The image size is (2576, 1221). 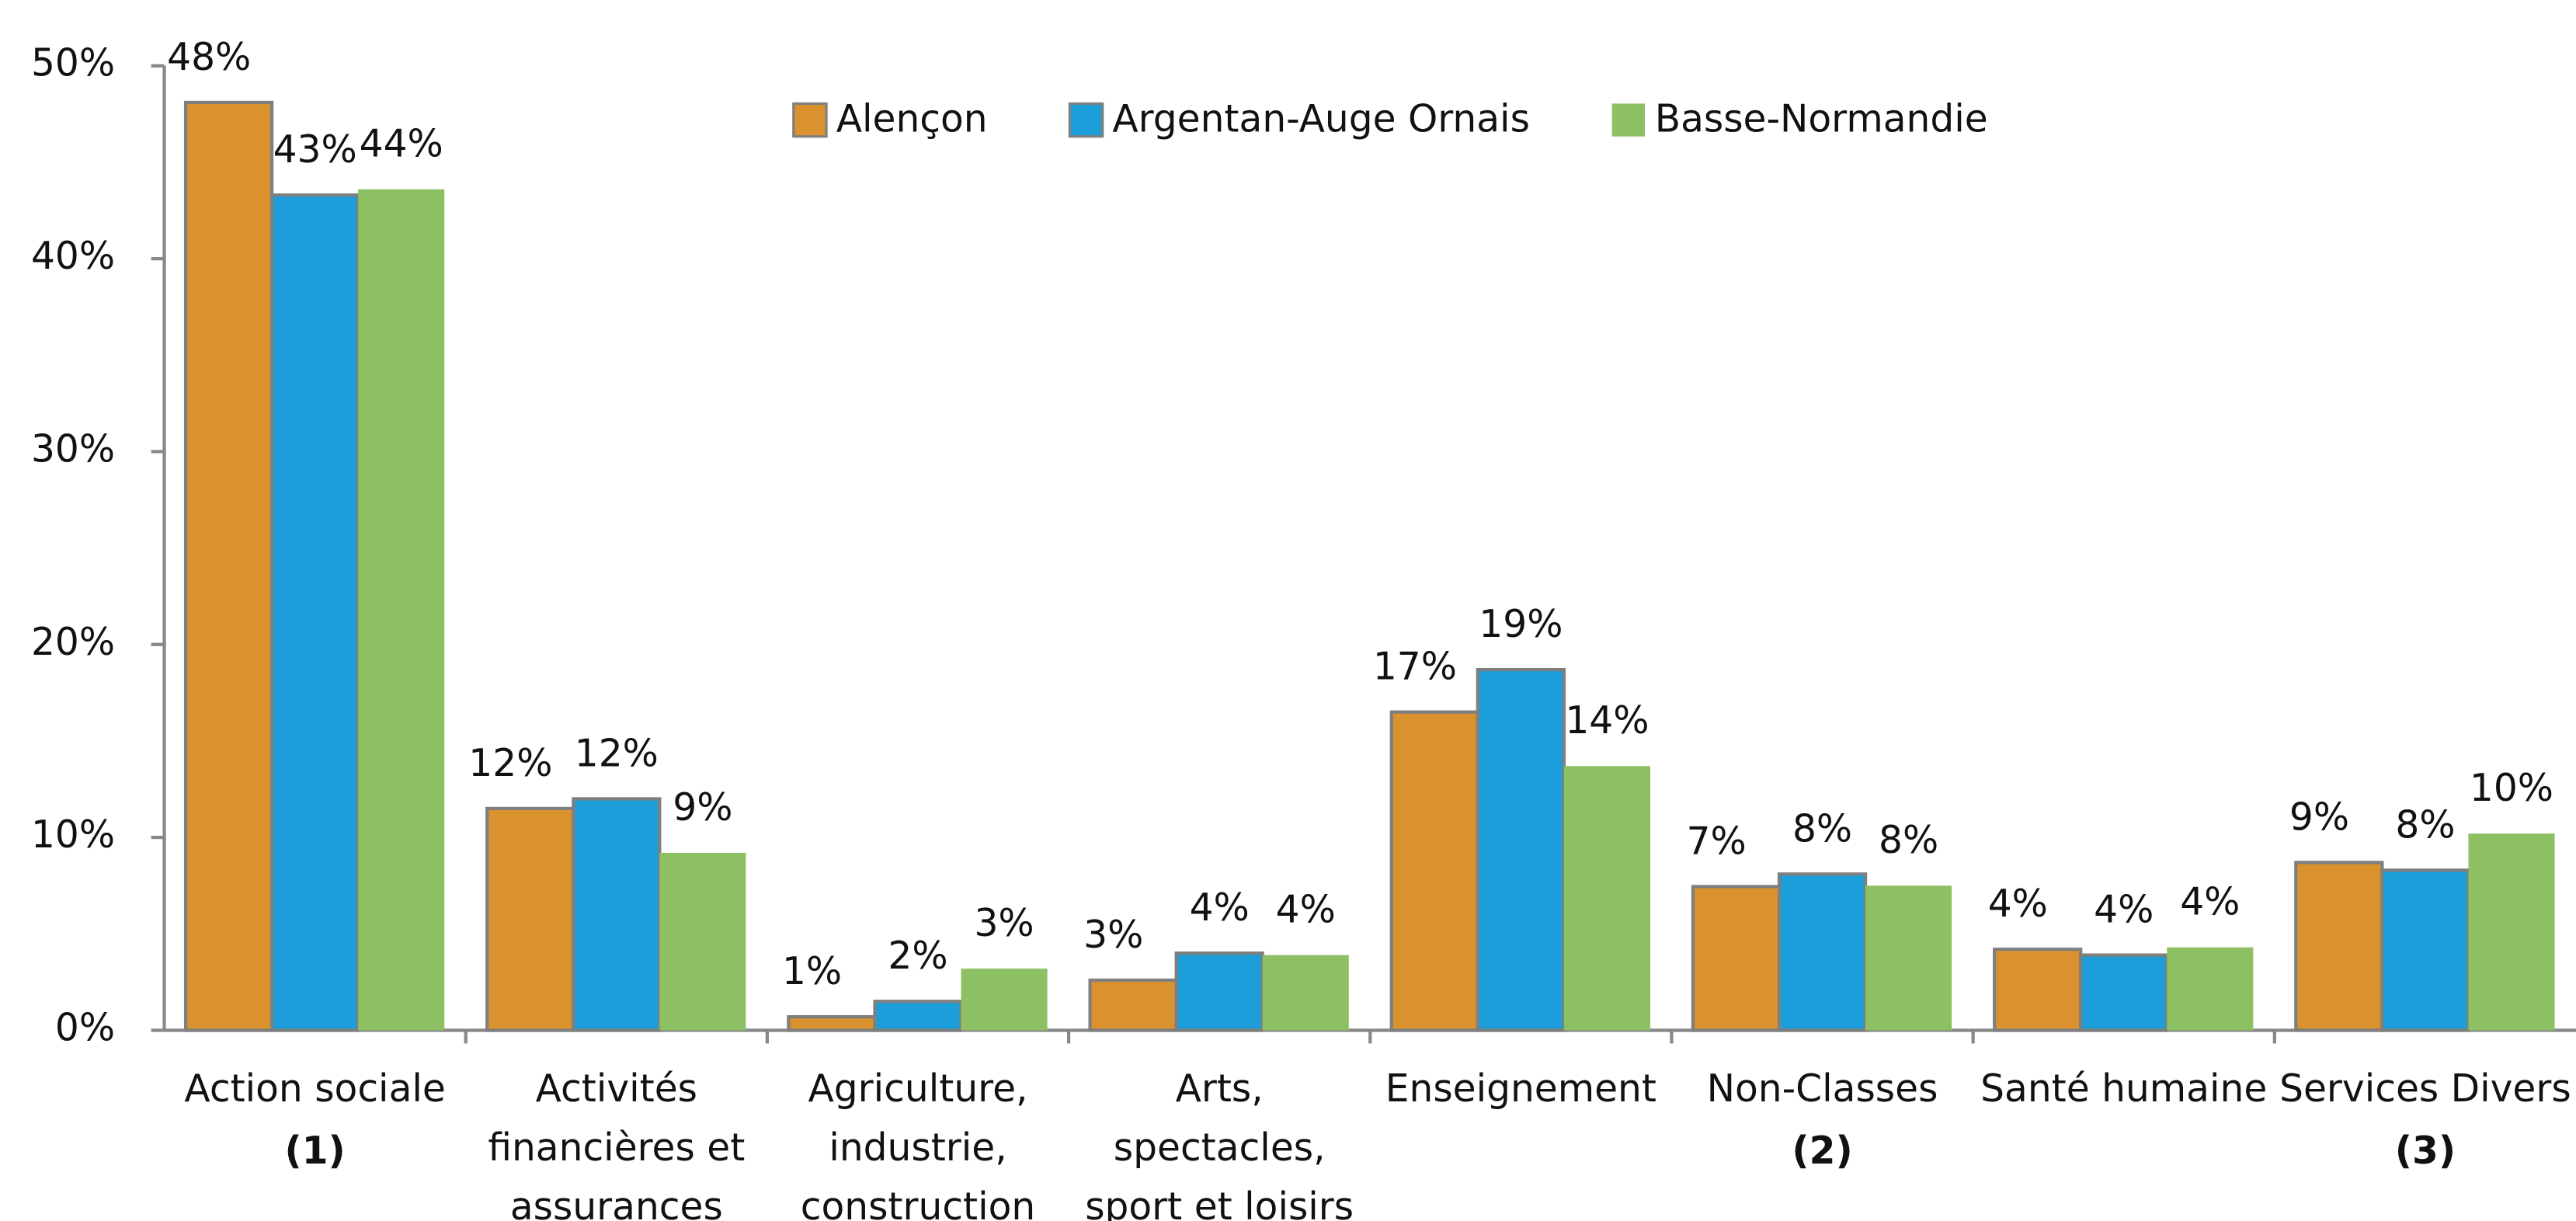 What do you see at coordinates (73, 835) in the screenshot?
I see `y-tick-label: 10%` at bounding box center [73, 835].